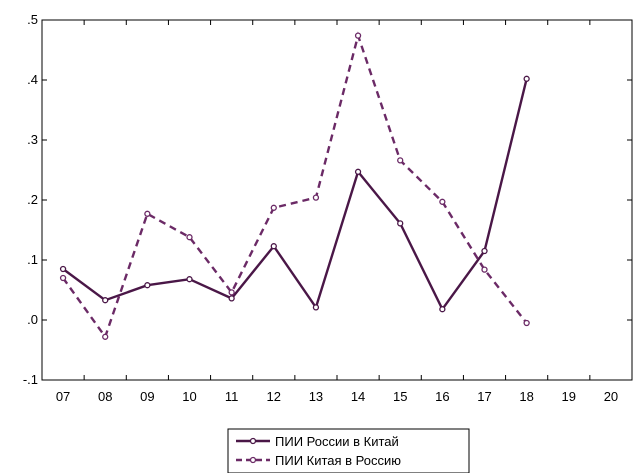 The width and height of the screenshot is (638, 473). I want to click on x-tick-label: 19, so click(569, 396).